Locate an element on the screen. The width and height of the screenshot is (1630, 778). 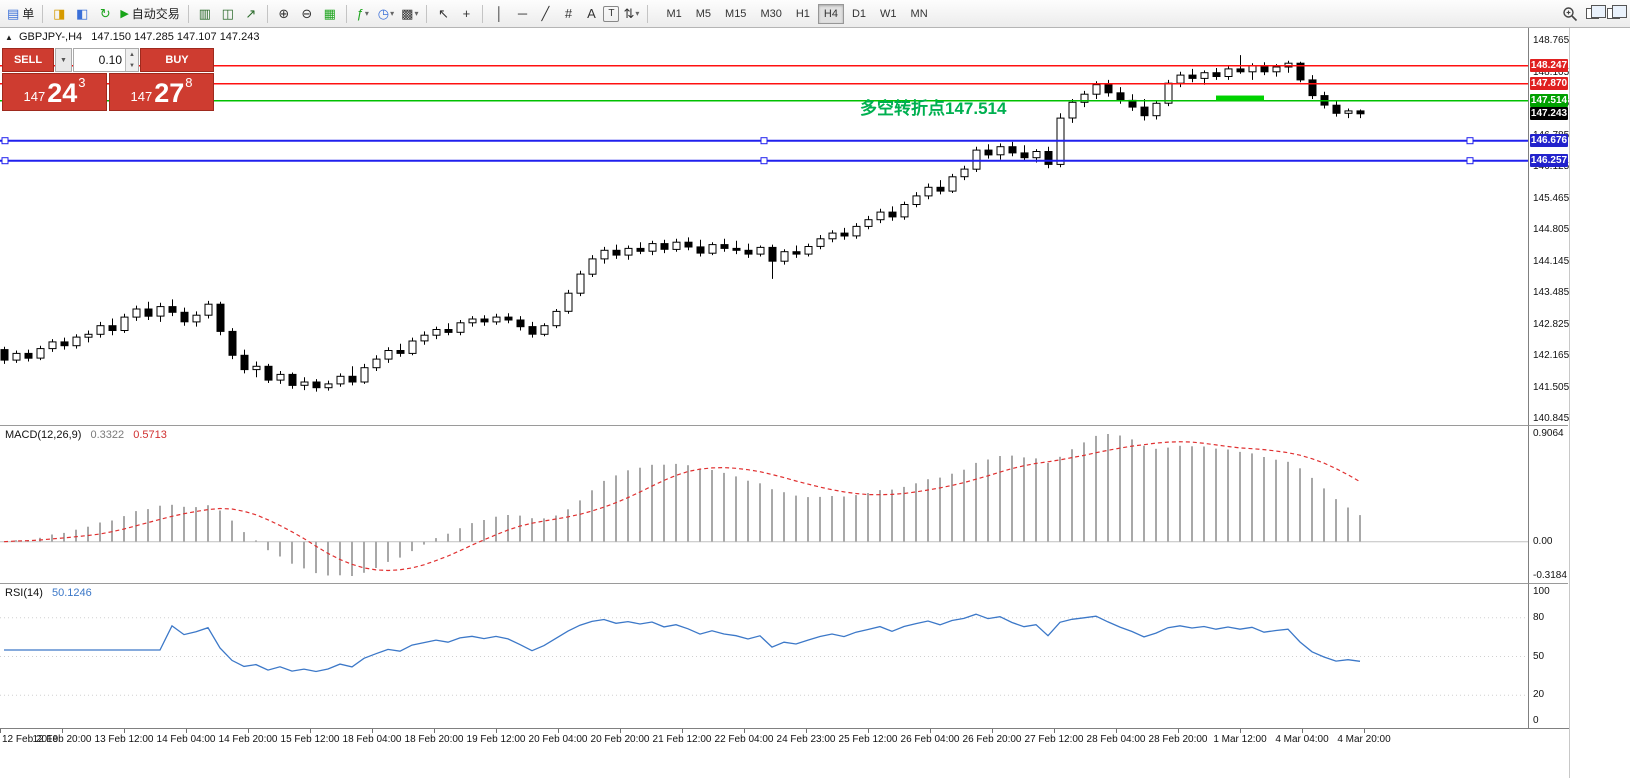
time-axis-label: 19 Feb 12:00 is located at coordinates (496, 739).